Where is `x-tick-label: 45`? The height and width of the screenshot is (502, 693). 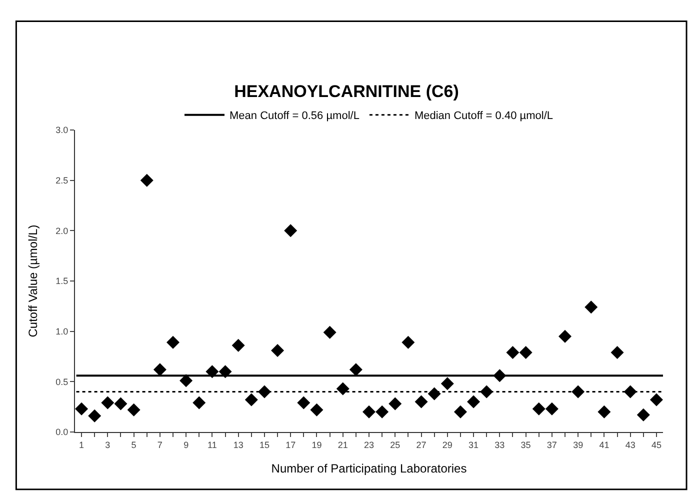 x-tick-label: 45 is located at coordinates (656, 445).